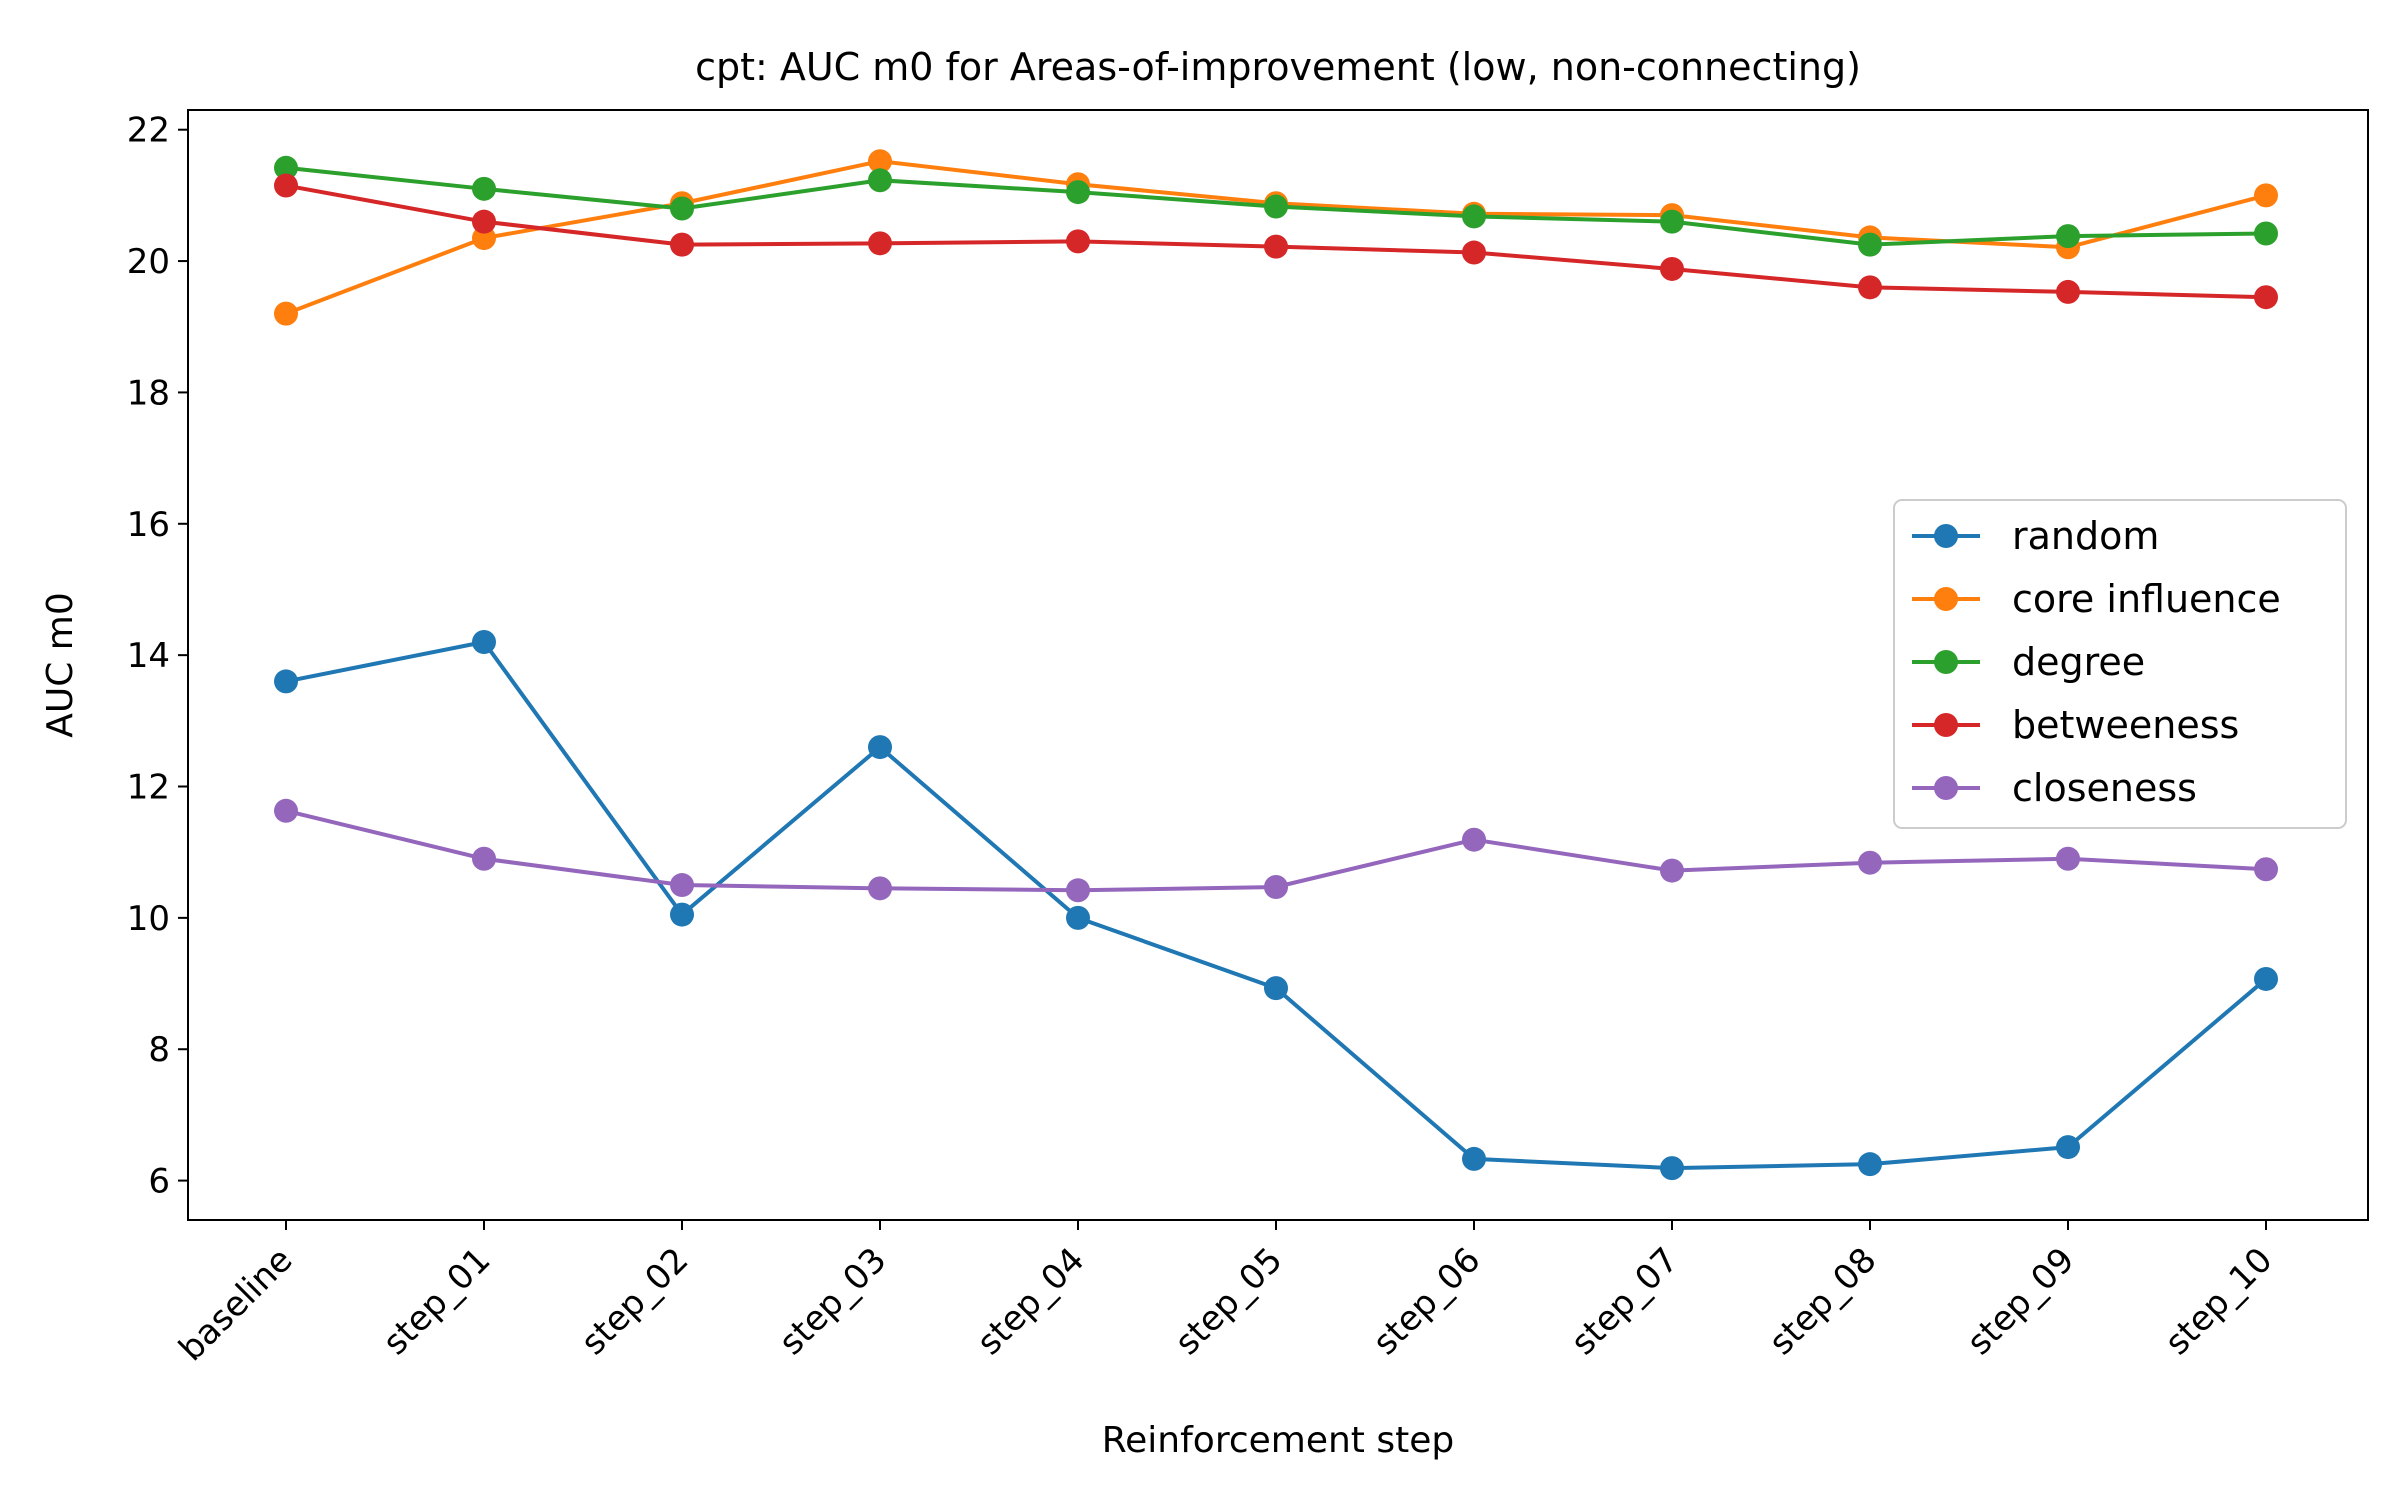 This screenshot has height=1500, width=2400. Describe the element at coordinates (2078, 662) in the screenshot. I see `legend-label: degree` at that location.